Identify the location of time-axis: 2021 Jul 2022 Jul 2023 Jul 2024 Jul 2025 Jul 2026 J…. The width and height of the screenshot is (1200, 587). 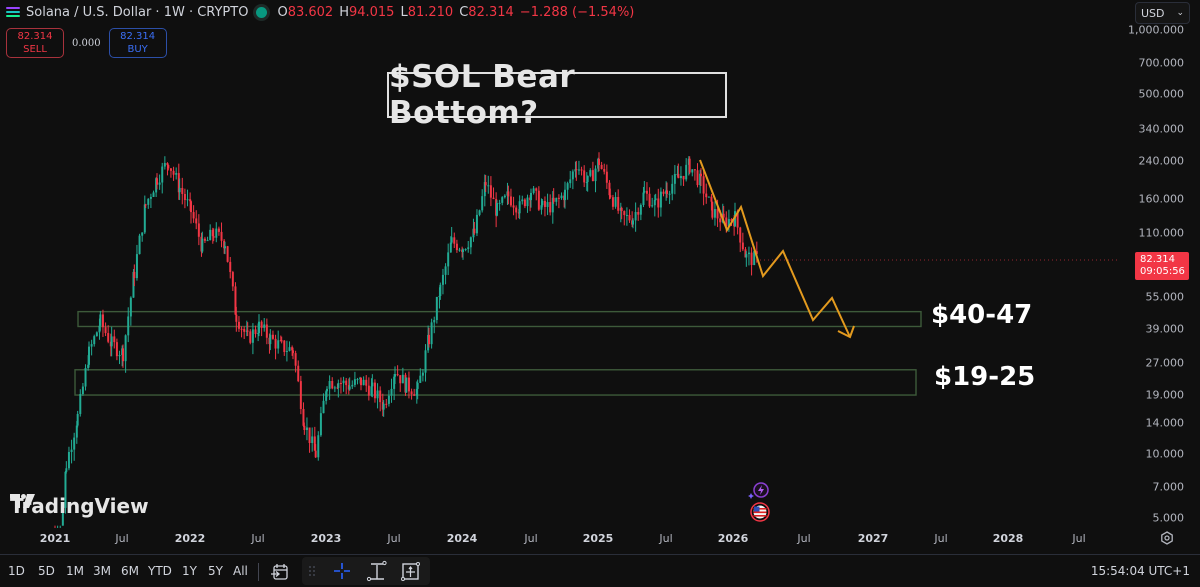
(600, 539).